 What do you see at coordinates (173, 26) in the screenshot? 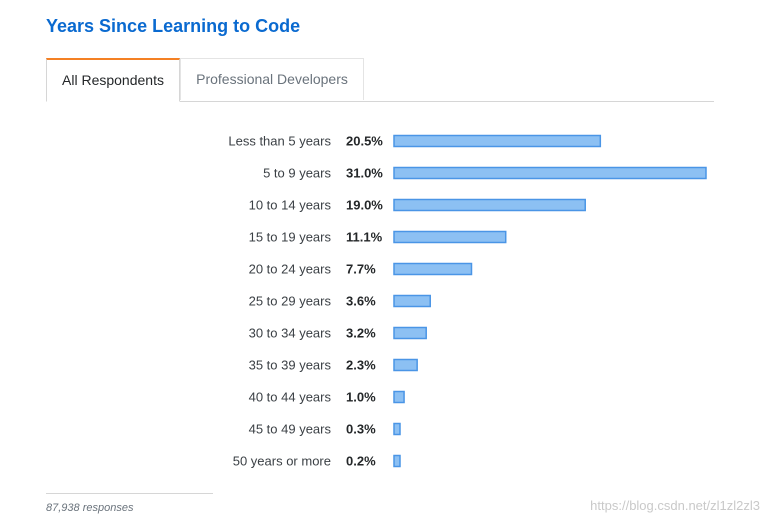
I see `chart-title: Years Since Learning to Code` at bounding box center [173, 26].